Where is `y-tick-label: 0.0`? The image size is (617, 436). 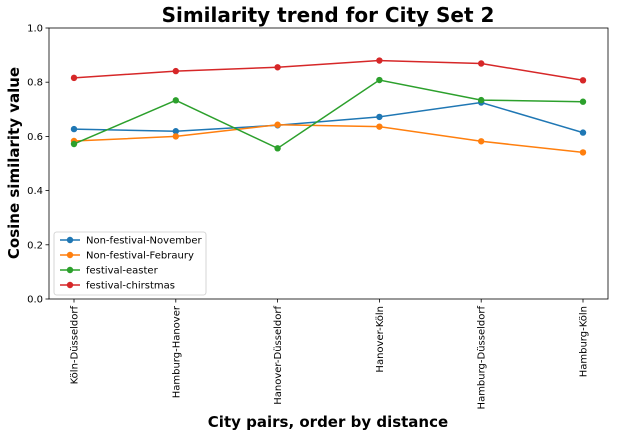
y-tick-label: 0.0 is located at coordinates (35, 300).